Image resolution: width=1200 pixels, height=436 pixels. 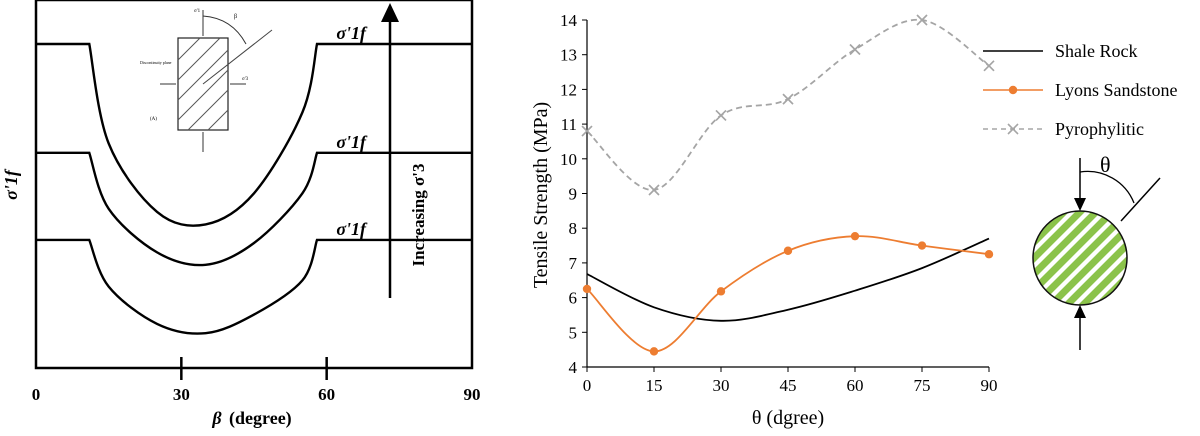 What do you see at coordinates (352, 142) in the screenshot?
I see `curve-label-2: σ'1f` at bounding box center [352, 142].